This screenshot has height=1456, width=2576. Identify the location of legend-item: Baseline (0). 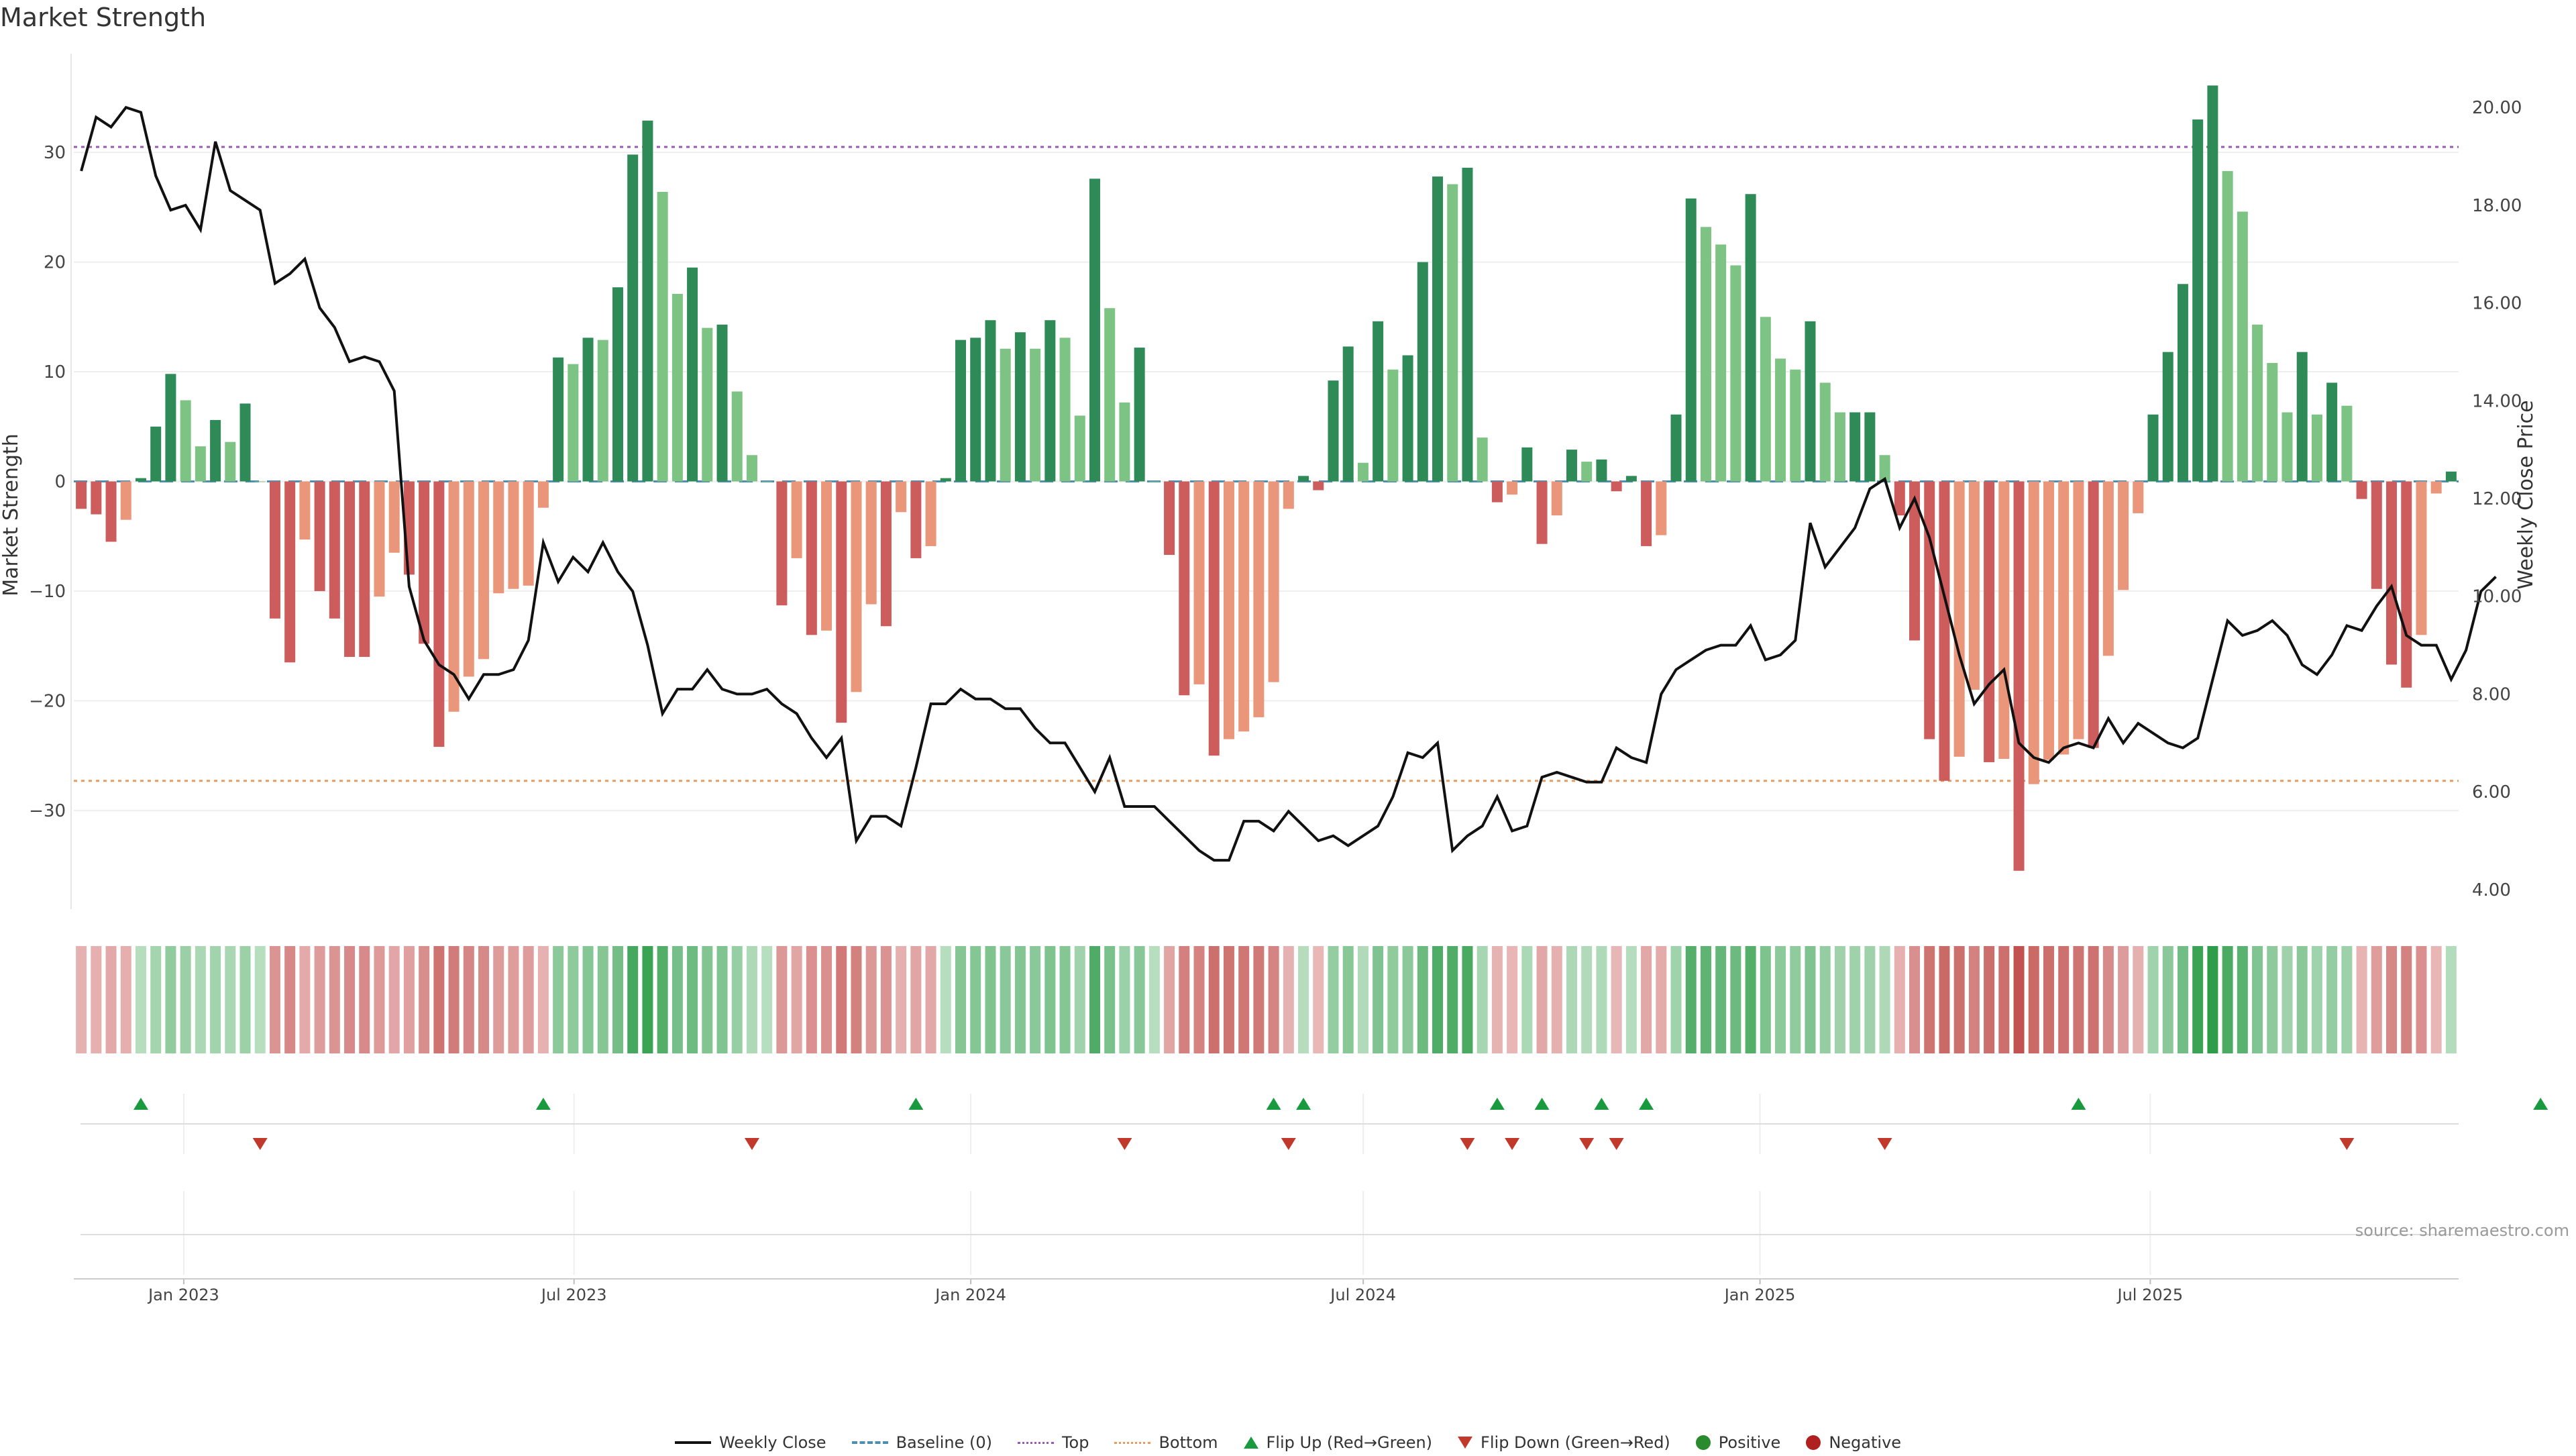
(921, 1442).